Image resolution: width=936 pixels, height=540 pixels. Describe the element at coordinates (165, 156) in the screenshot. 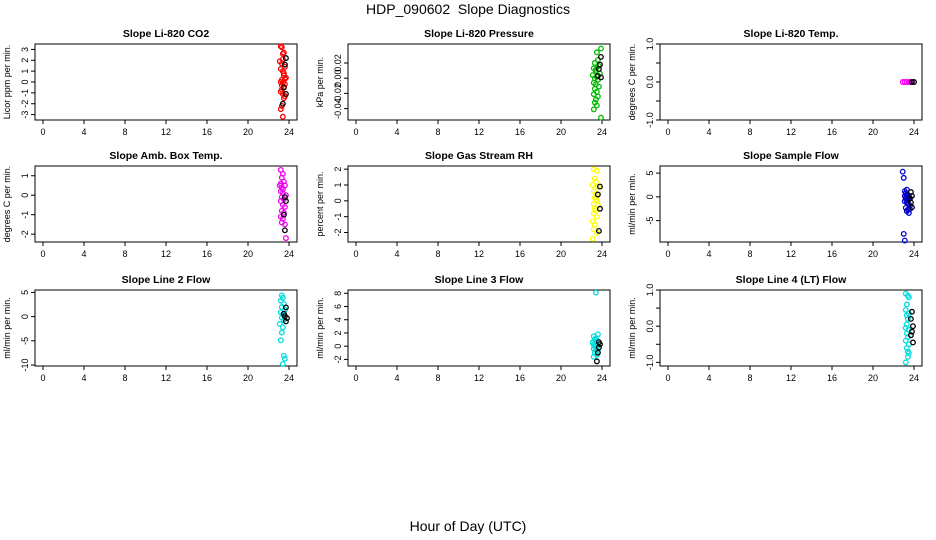

I see `panel-title: Slope Amb. Box Temp.` at that location.